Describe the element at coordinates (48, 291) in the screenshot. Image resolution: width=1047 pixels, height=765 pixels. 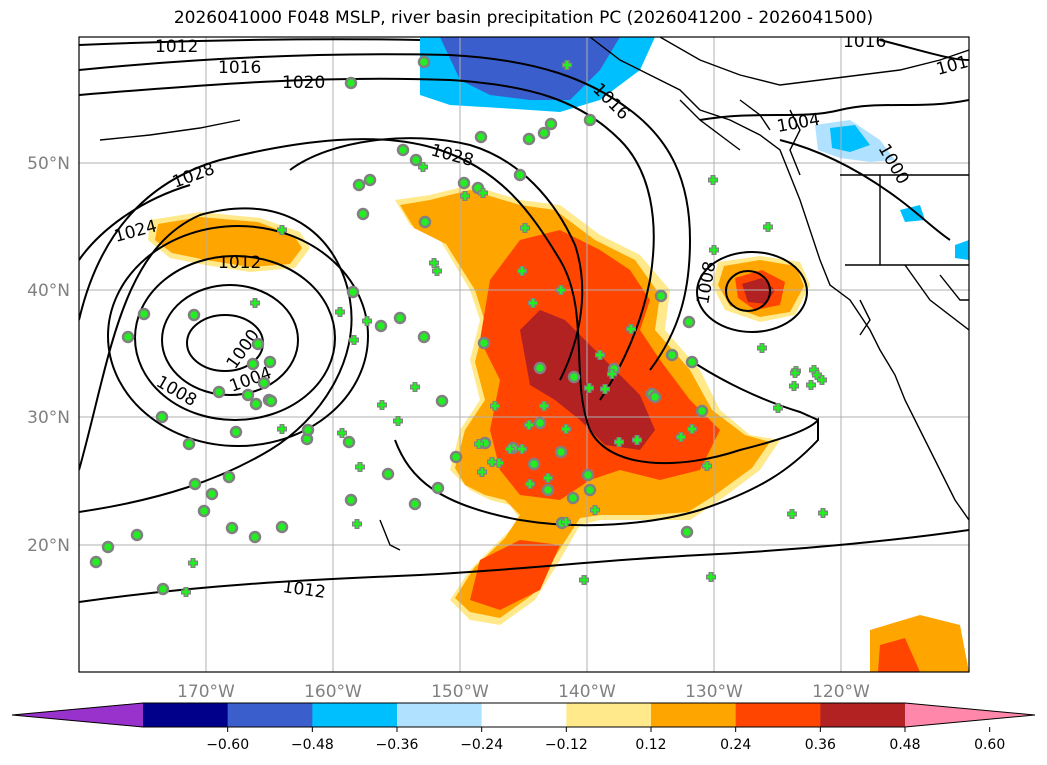
I see `lat-label: 40°N` at that location.